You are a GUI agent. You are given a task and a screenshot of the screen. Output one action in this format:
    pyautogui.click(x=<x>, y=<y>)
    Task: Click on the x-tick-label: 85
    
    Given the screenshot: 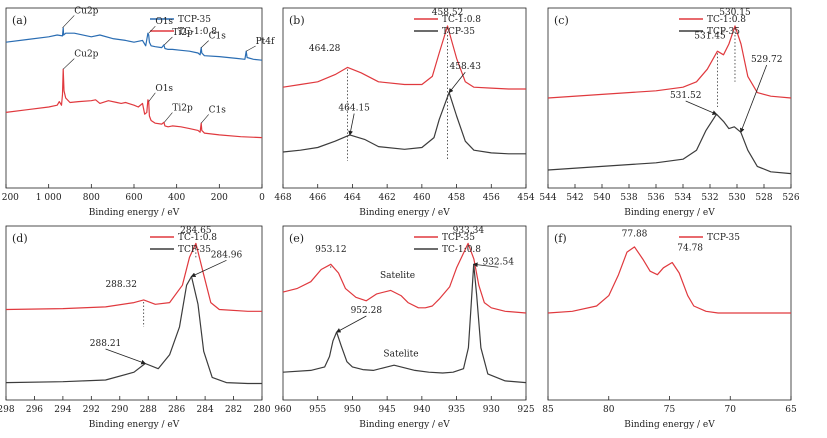 What is the action you would take?
    pyautogui.click(x=548, y=410)
    